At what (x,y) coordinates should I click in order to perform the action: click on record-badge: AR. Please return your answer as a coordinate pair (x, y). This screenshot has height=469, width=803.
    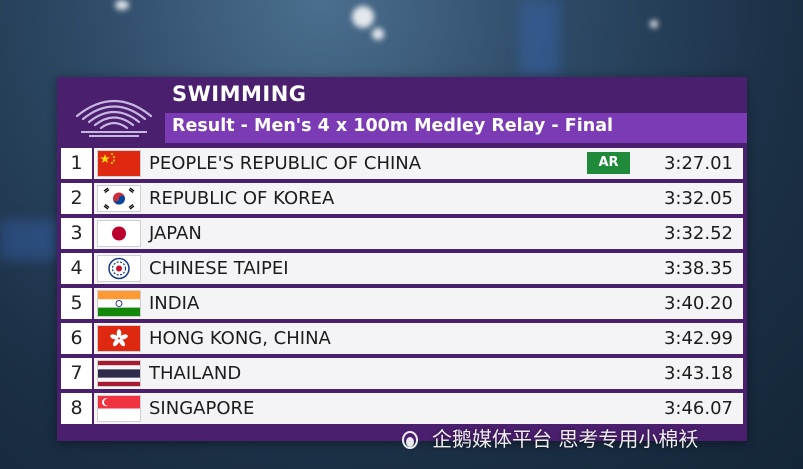
    Looking at the image, I should click on (608, 163).